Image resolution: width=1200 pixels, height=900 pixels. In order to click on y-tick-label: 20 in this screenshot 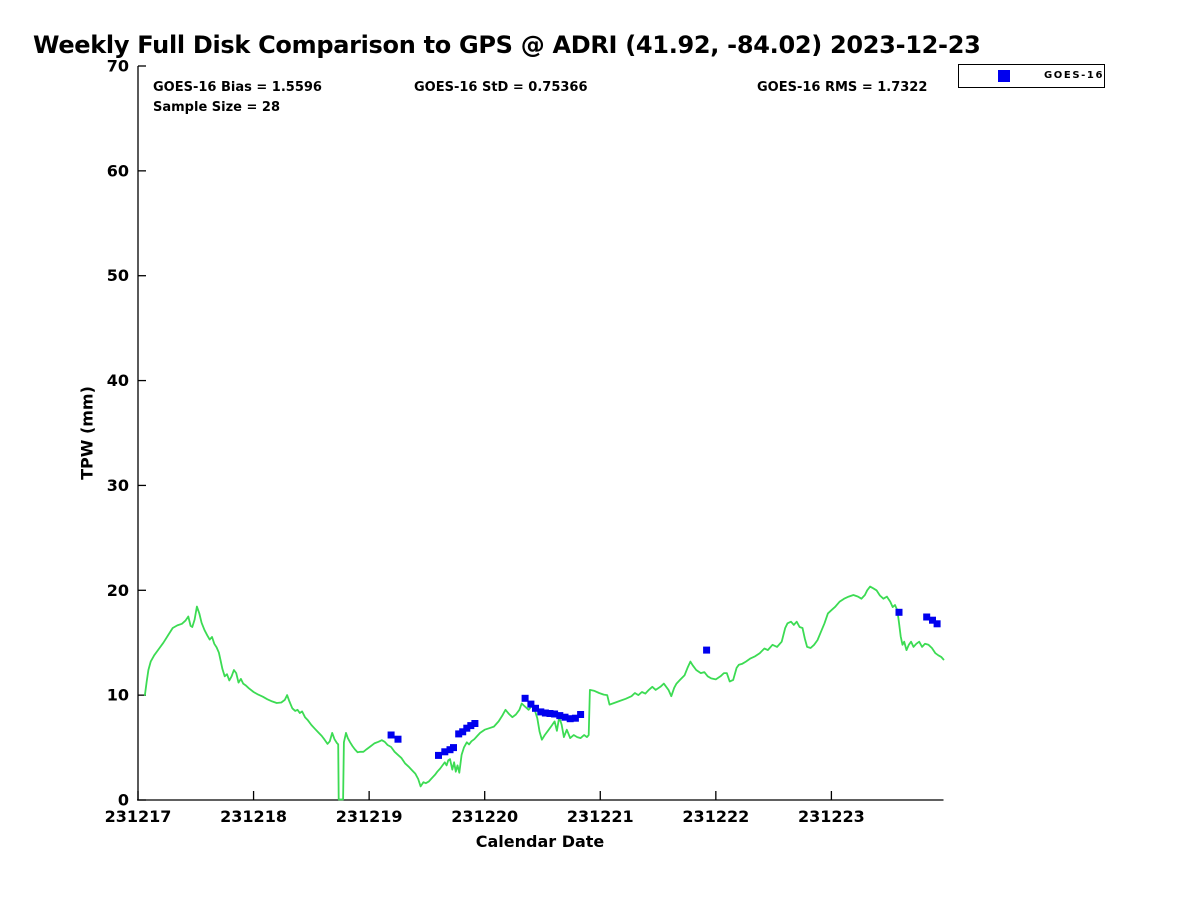, I will do `click(118, 590)`.